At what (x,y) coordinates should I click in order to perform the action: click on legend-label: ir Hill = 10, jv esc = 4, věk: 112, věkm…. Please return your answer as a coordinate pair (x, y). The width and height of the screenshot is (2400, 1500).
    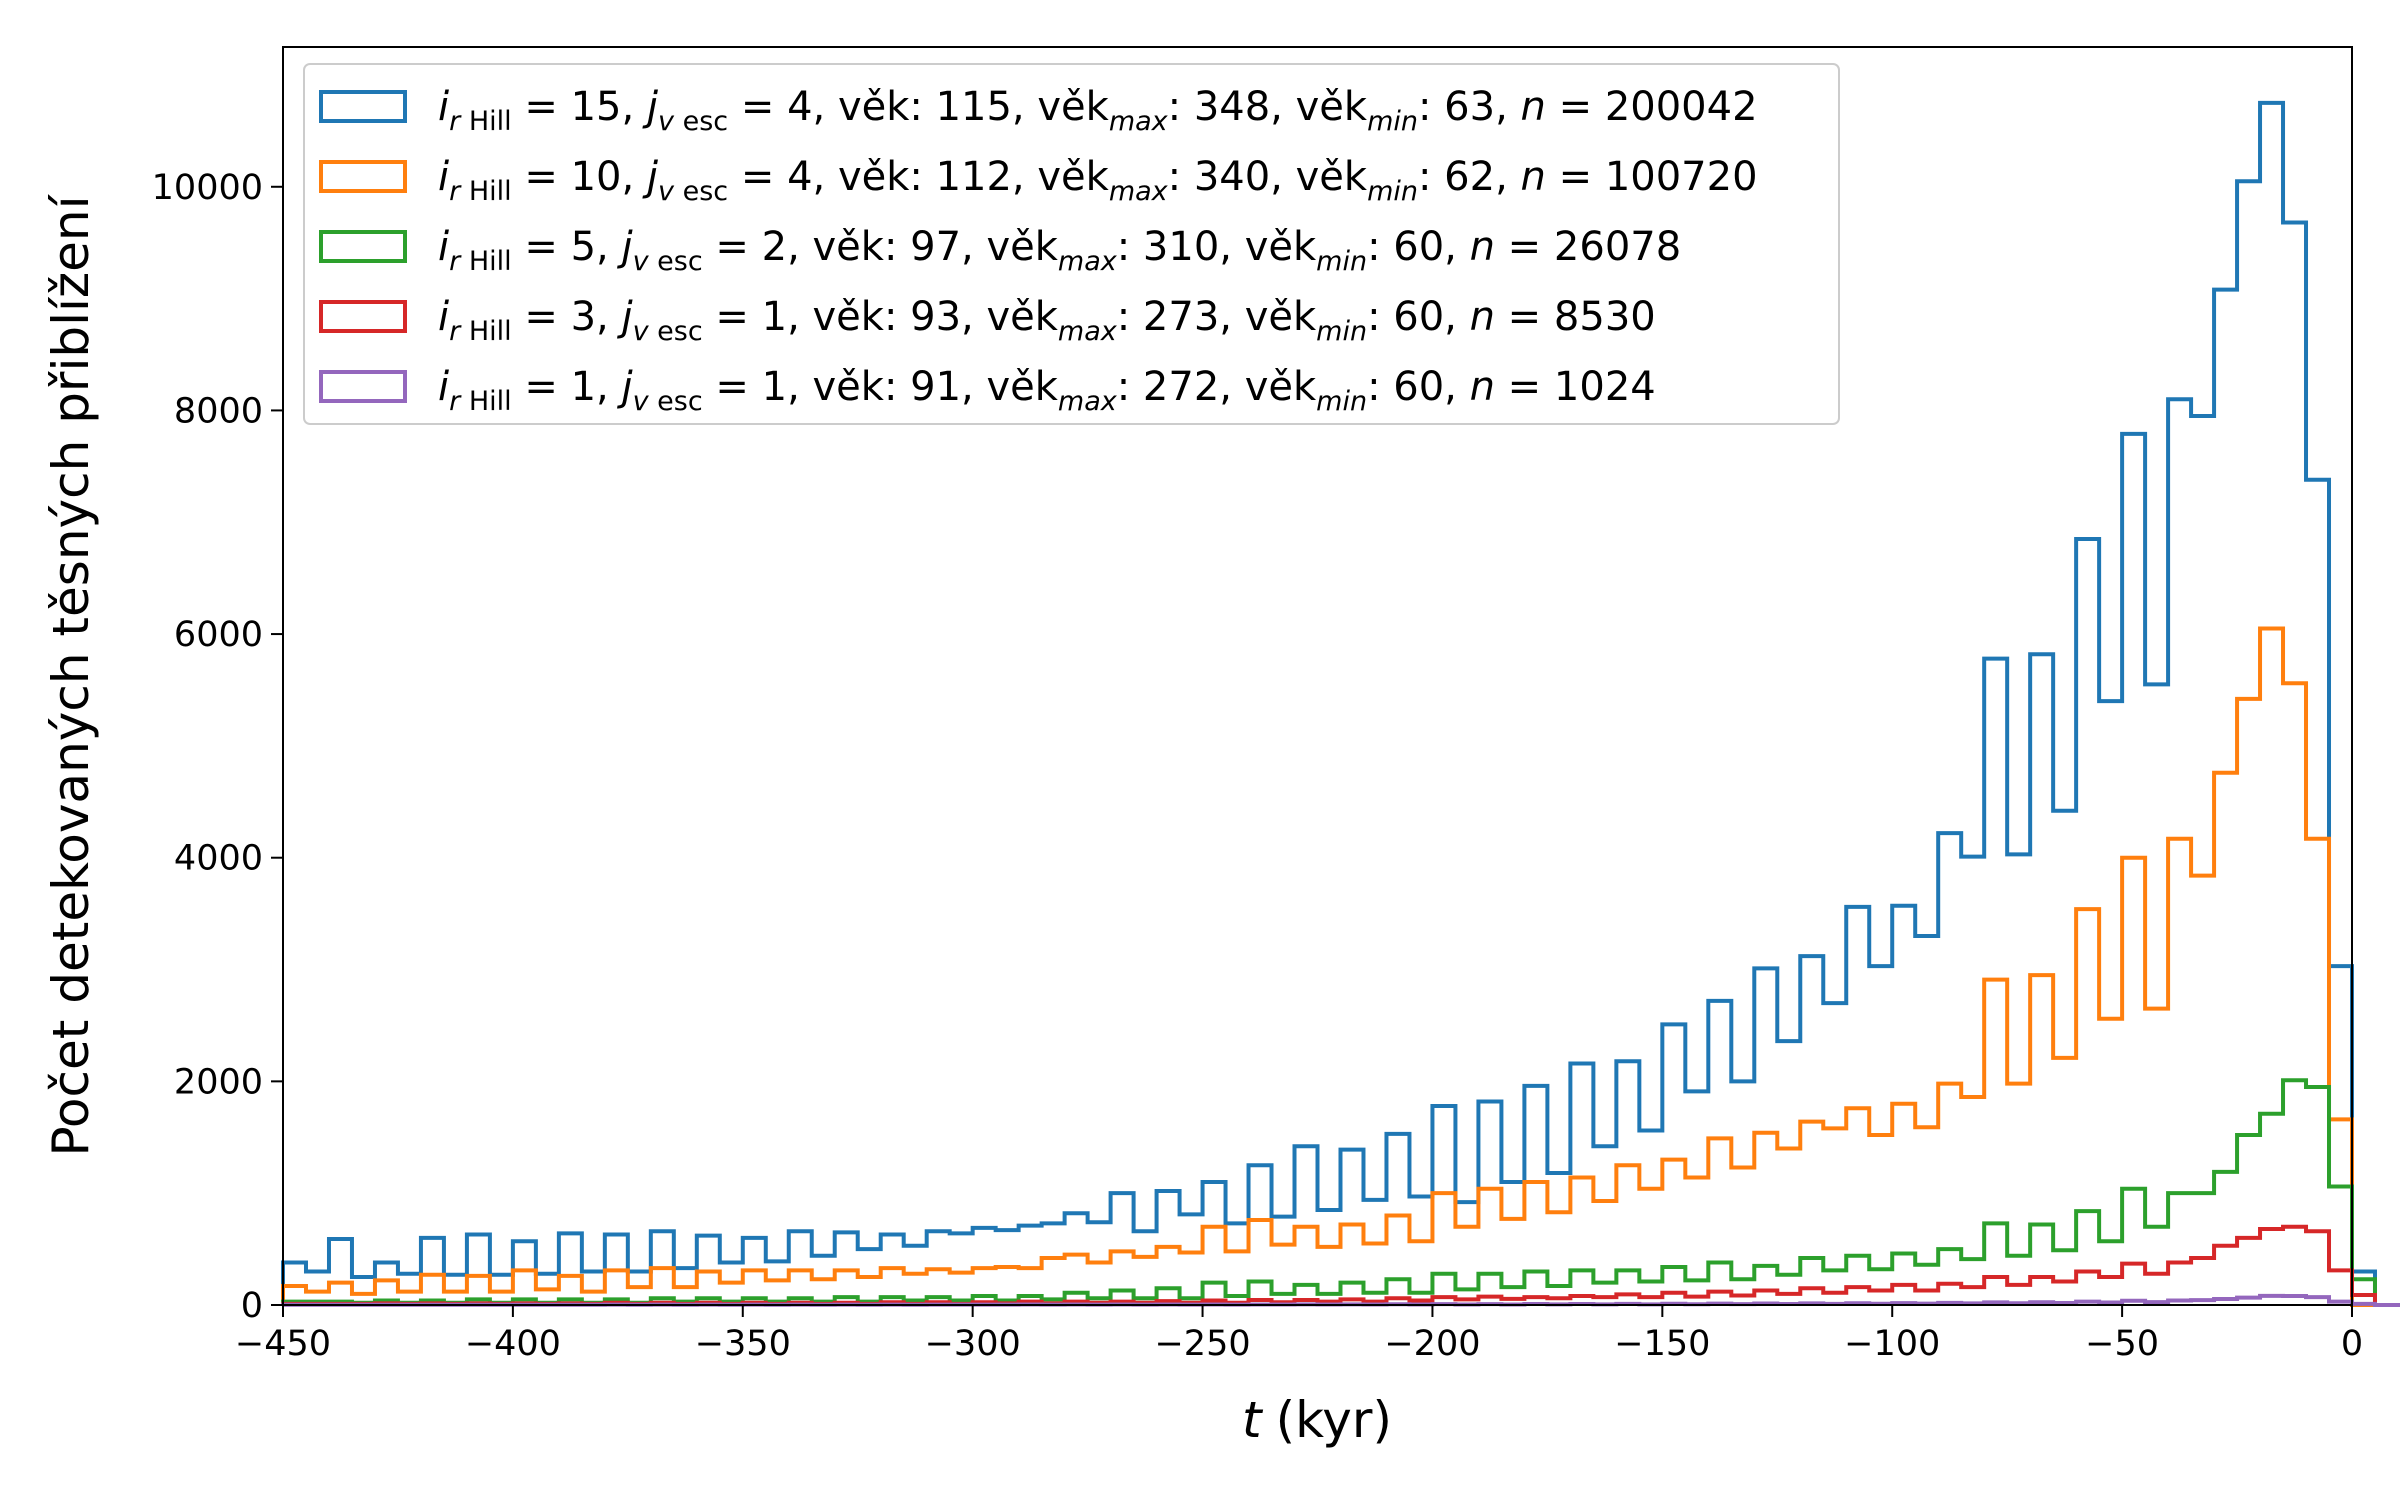
    Looking at the image, I should click on (1098, 180).